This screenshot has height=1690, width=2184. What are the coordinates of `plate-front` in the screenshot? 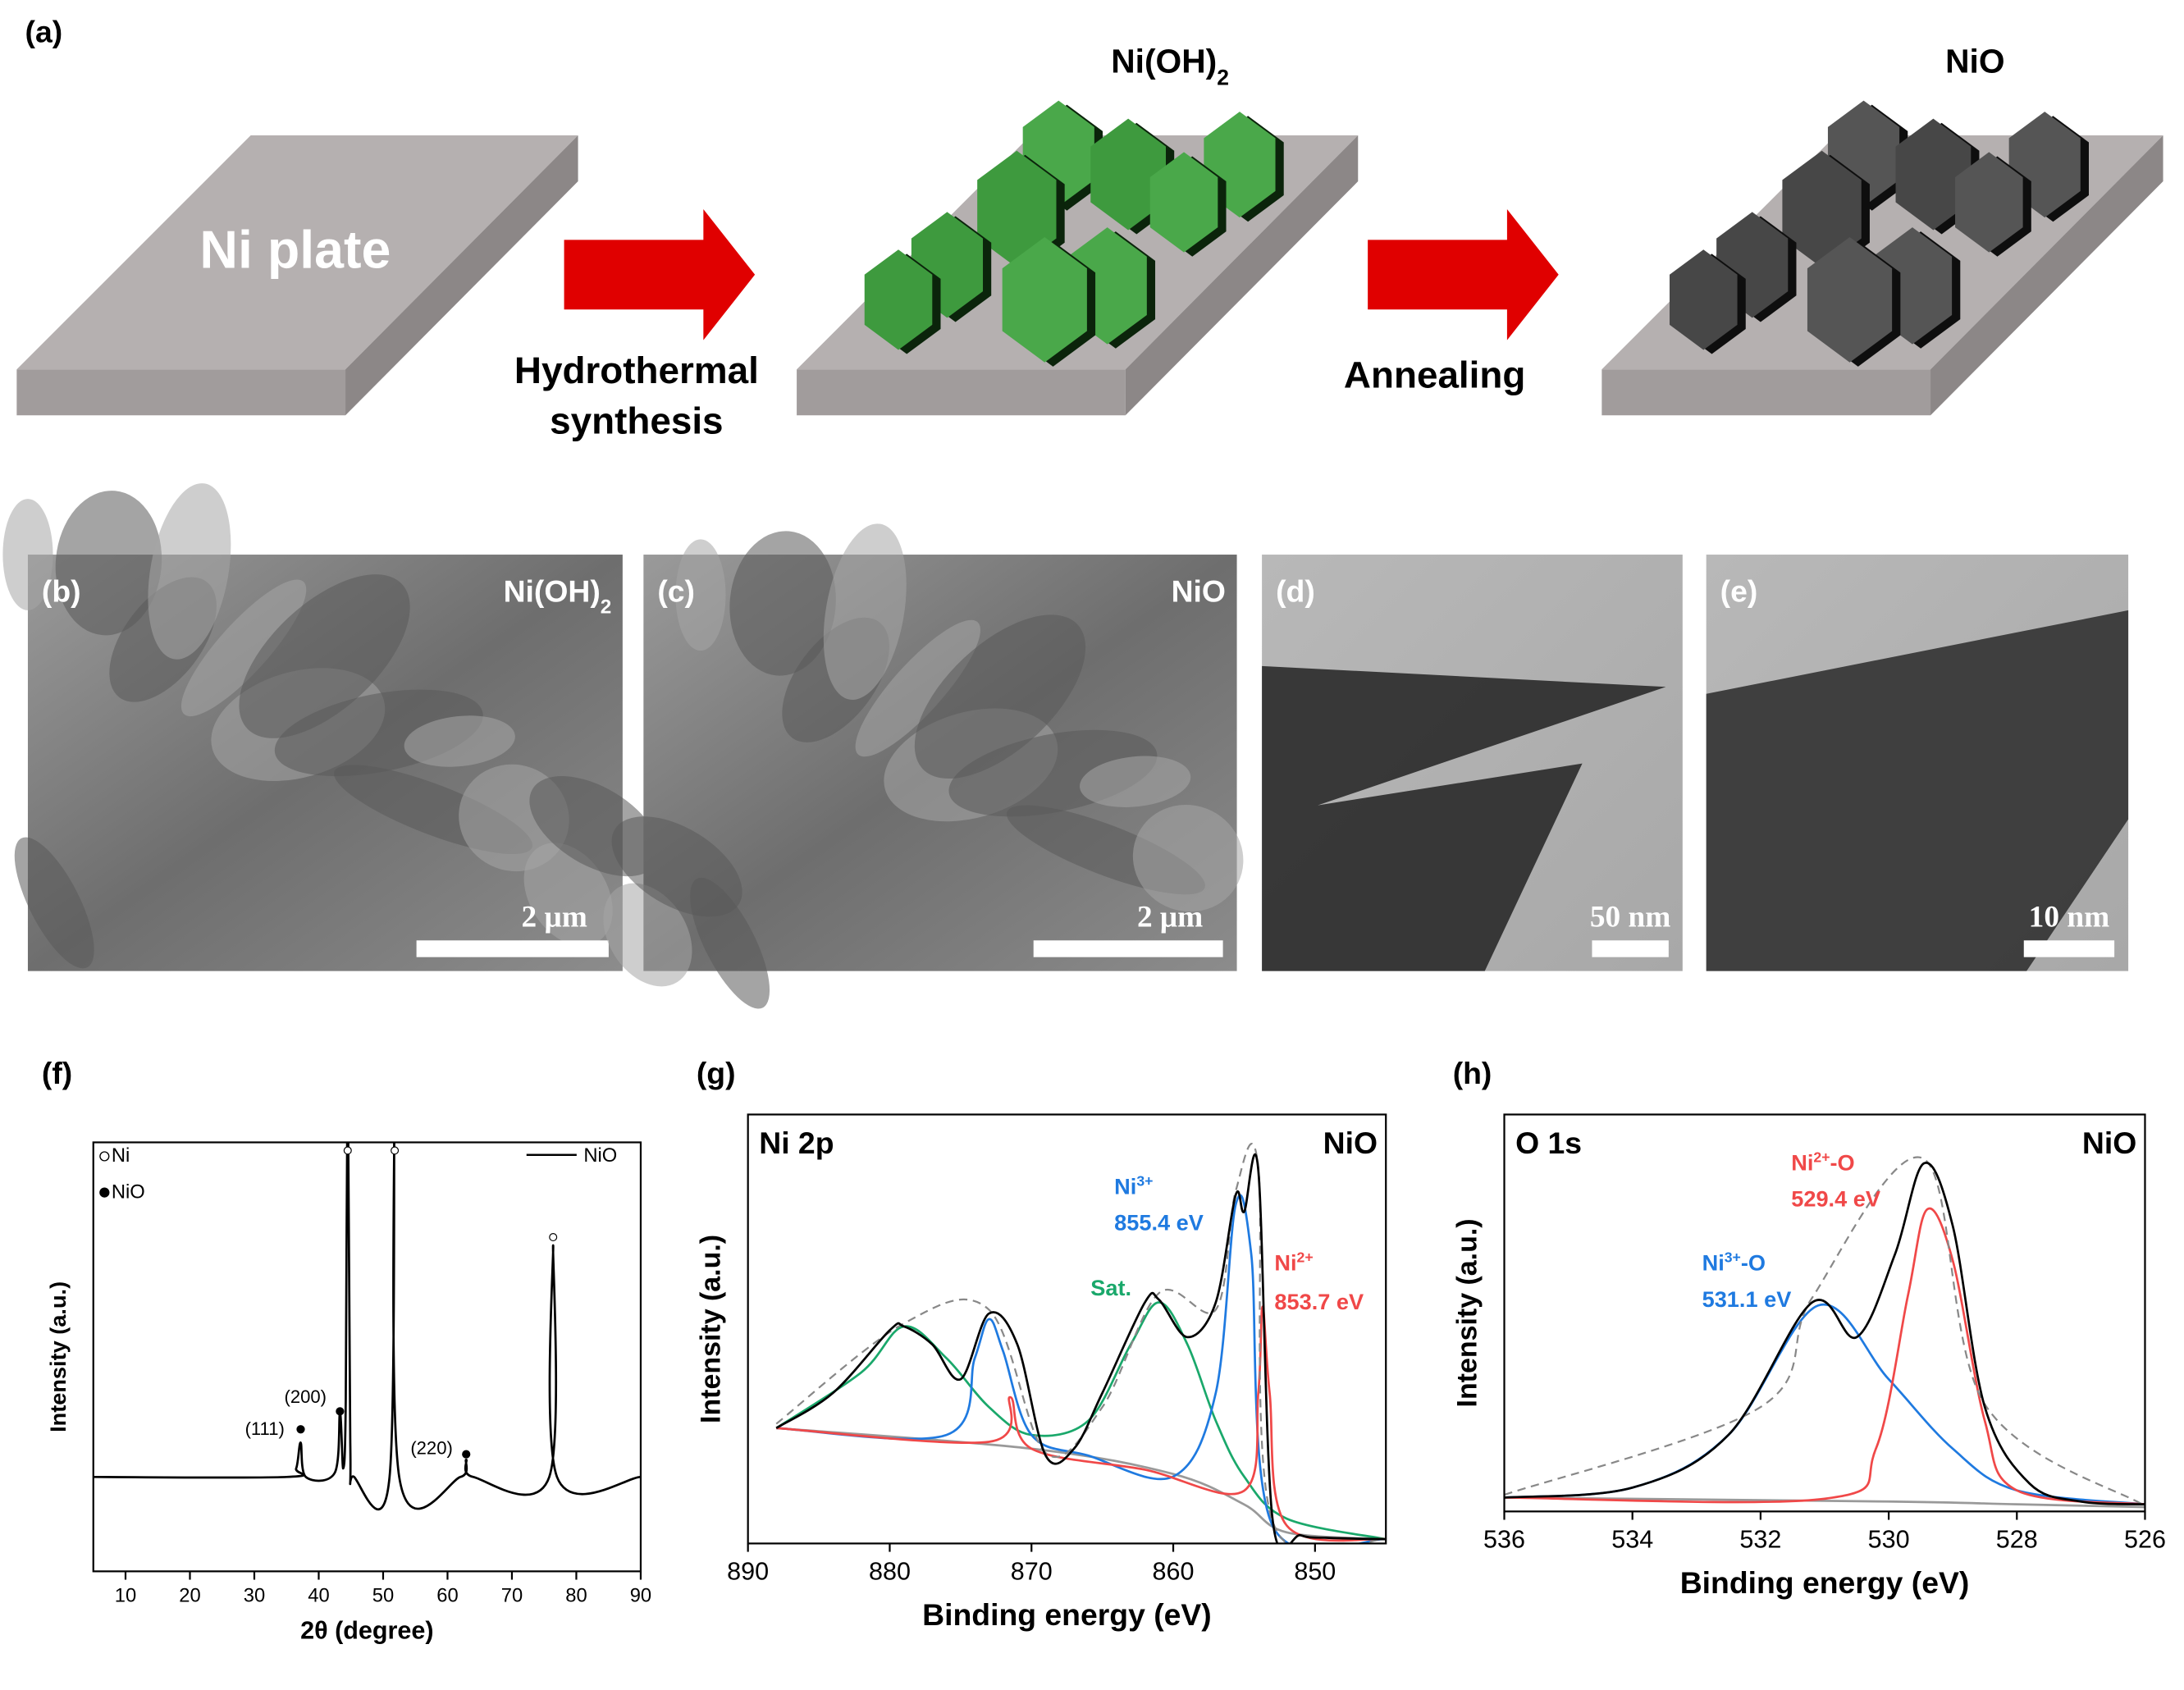 It's located at (1766, 392).